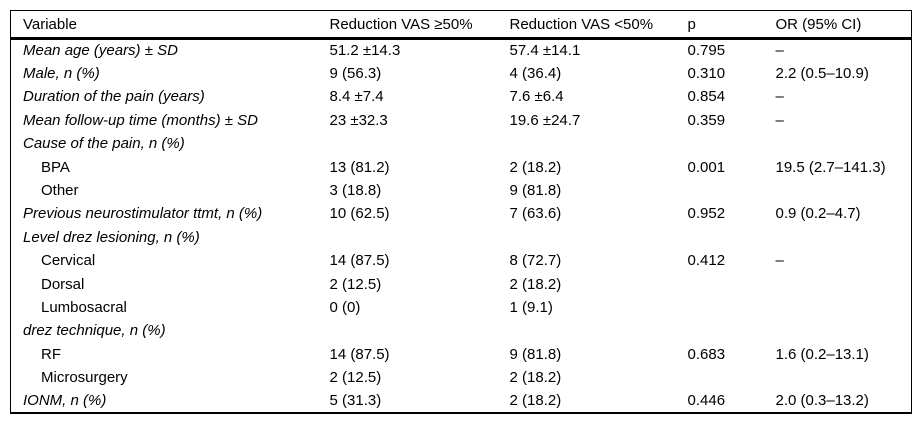 The width and height of the screenshot is (923, 430). What do you see at coordinates (706, 401) in the screenshot?
I see `p-value-cell: 0.446` at bounding box center [706, 401].